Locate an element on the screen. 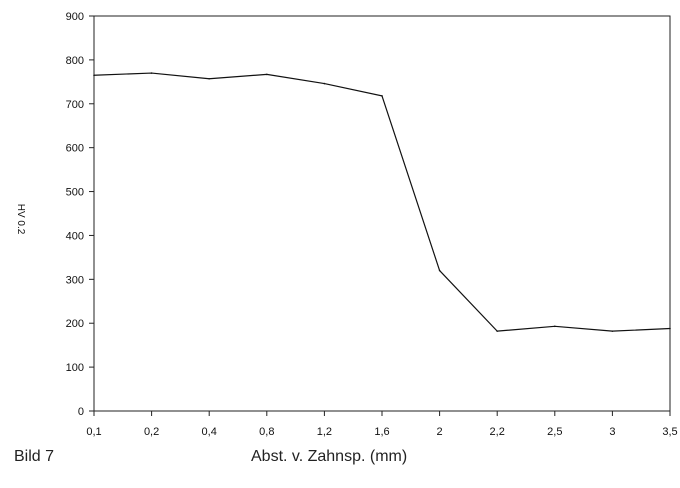  y-axis-ticks: 0 100 200 300 400 500 600 700 800 900 is located at coordinates (80, 214).